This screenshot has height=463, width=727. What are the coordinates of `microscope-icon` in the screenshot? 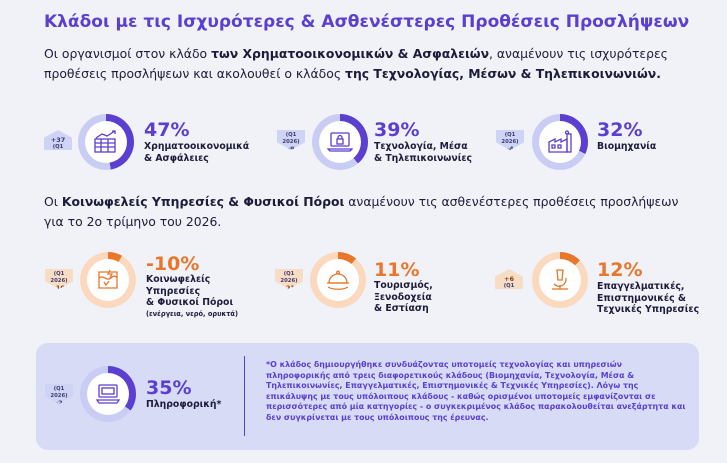 It's located at (560, 280).